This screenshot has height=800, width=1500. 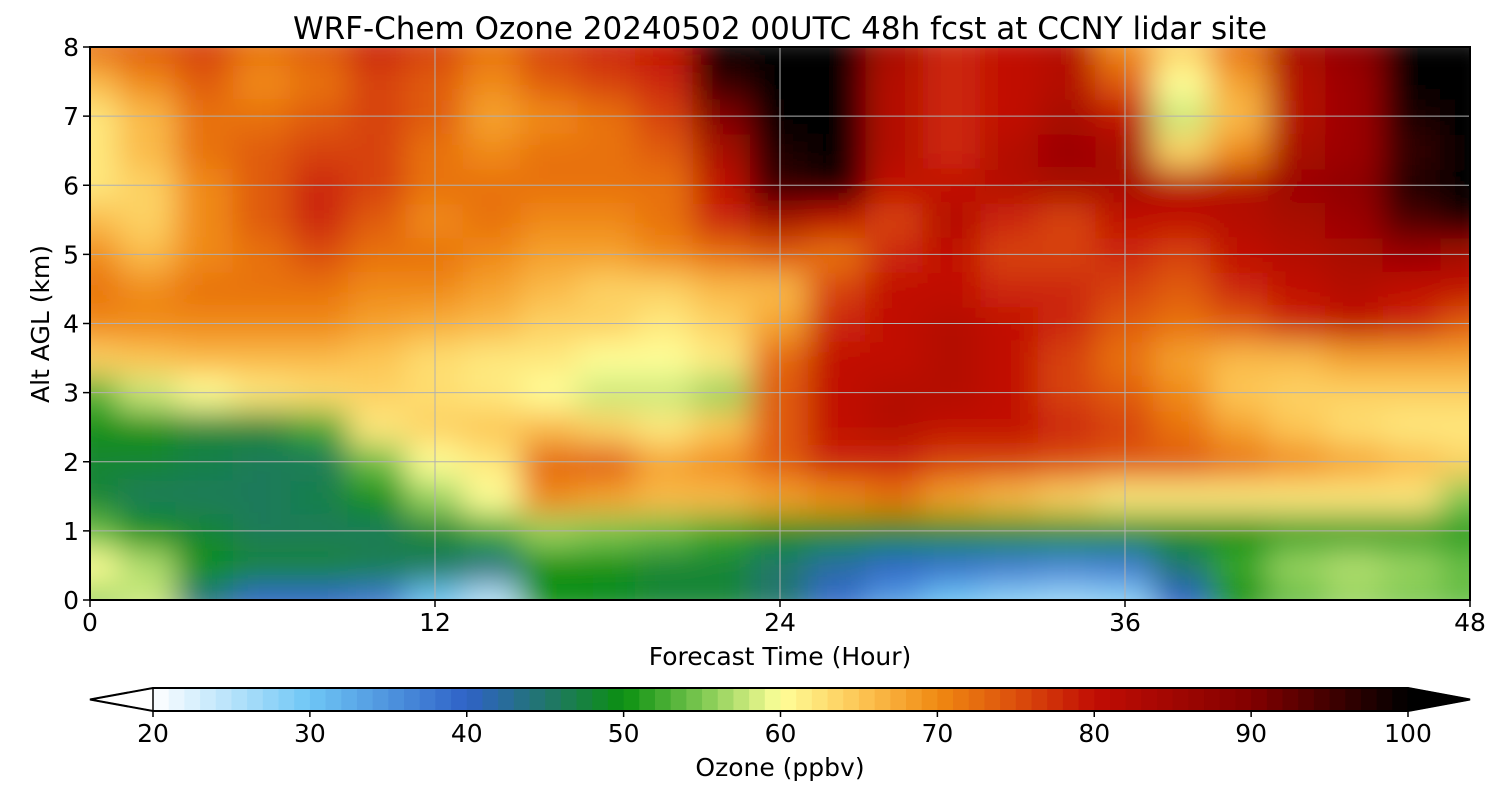 What do you see at coordinates (121, 699) in the screenshot?
I see `colorbar-extend-low` at bounding box center [121, 699].